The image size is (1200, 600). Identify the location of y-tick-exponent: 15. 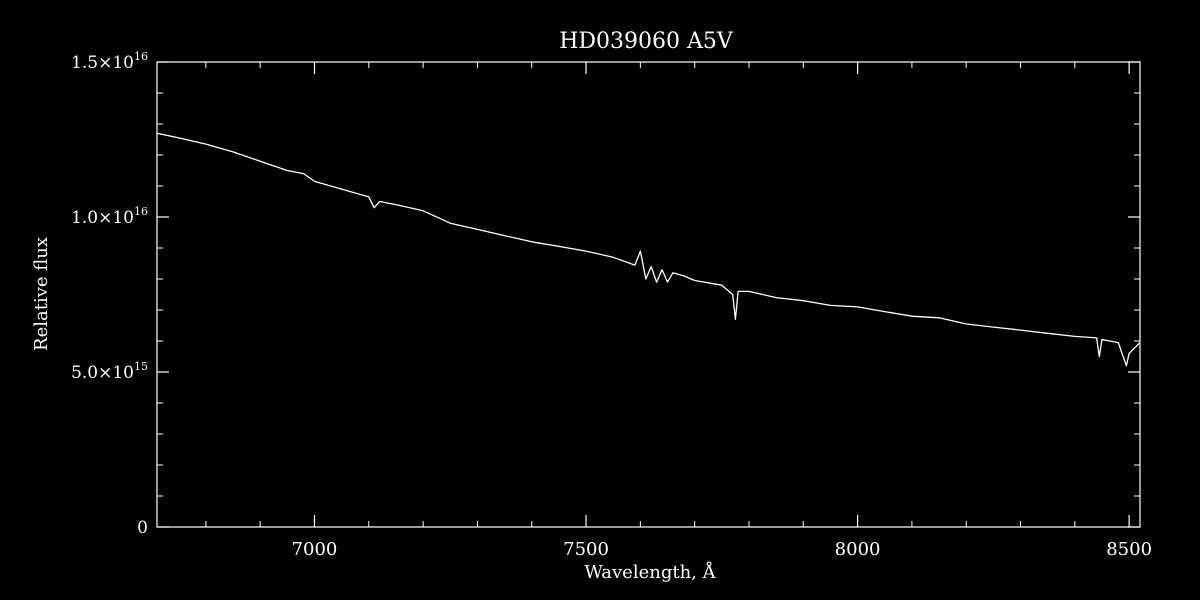
(141, 366).